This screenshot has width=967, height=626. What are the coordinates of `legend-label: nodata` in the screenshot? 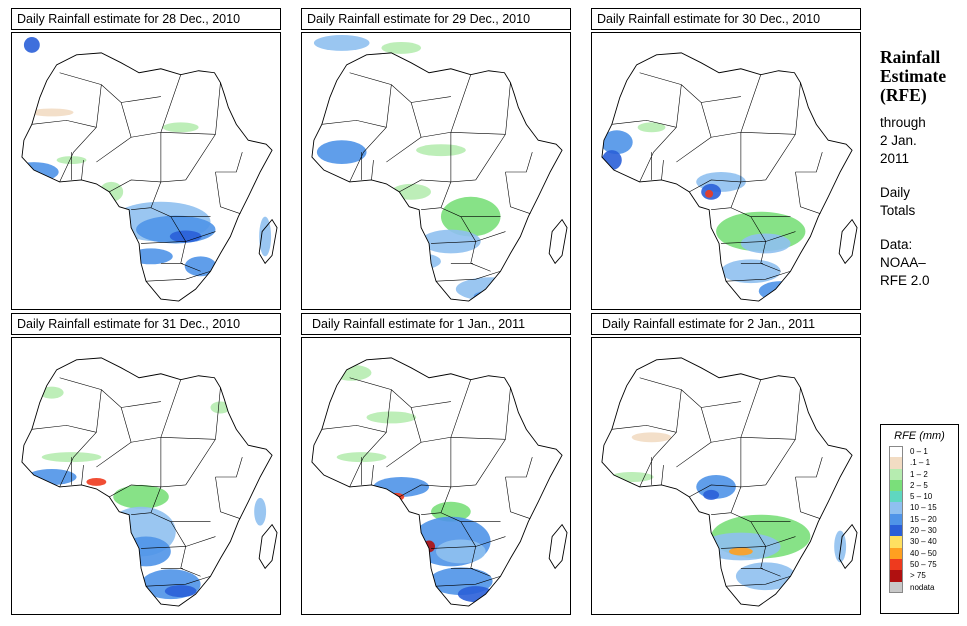 It's located at (922, 587).